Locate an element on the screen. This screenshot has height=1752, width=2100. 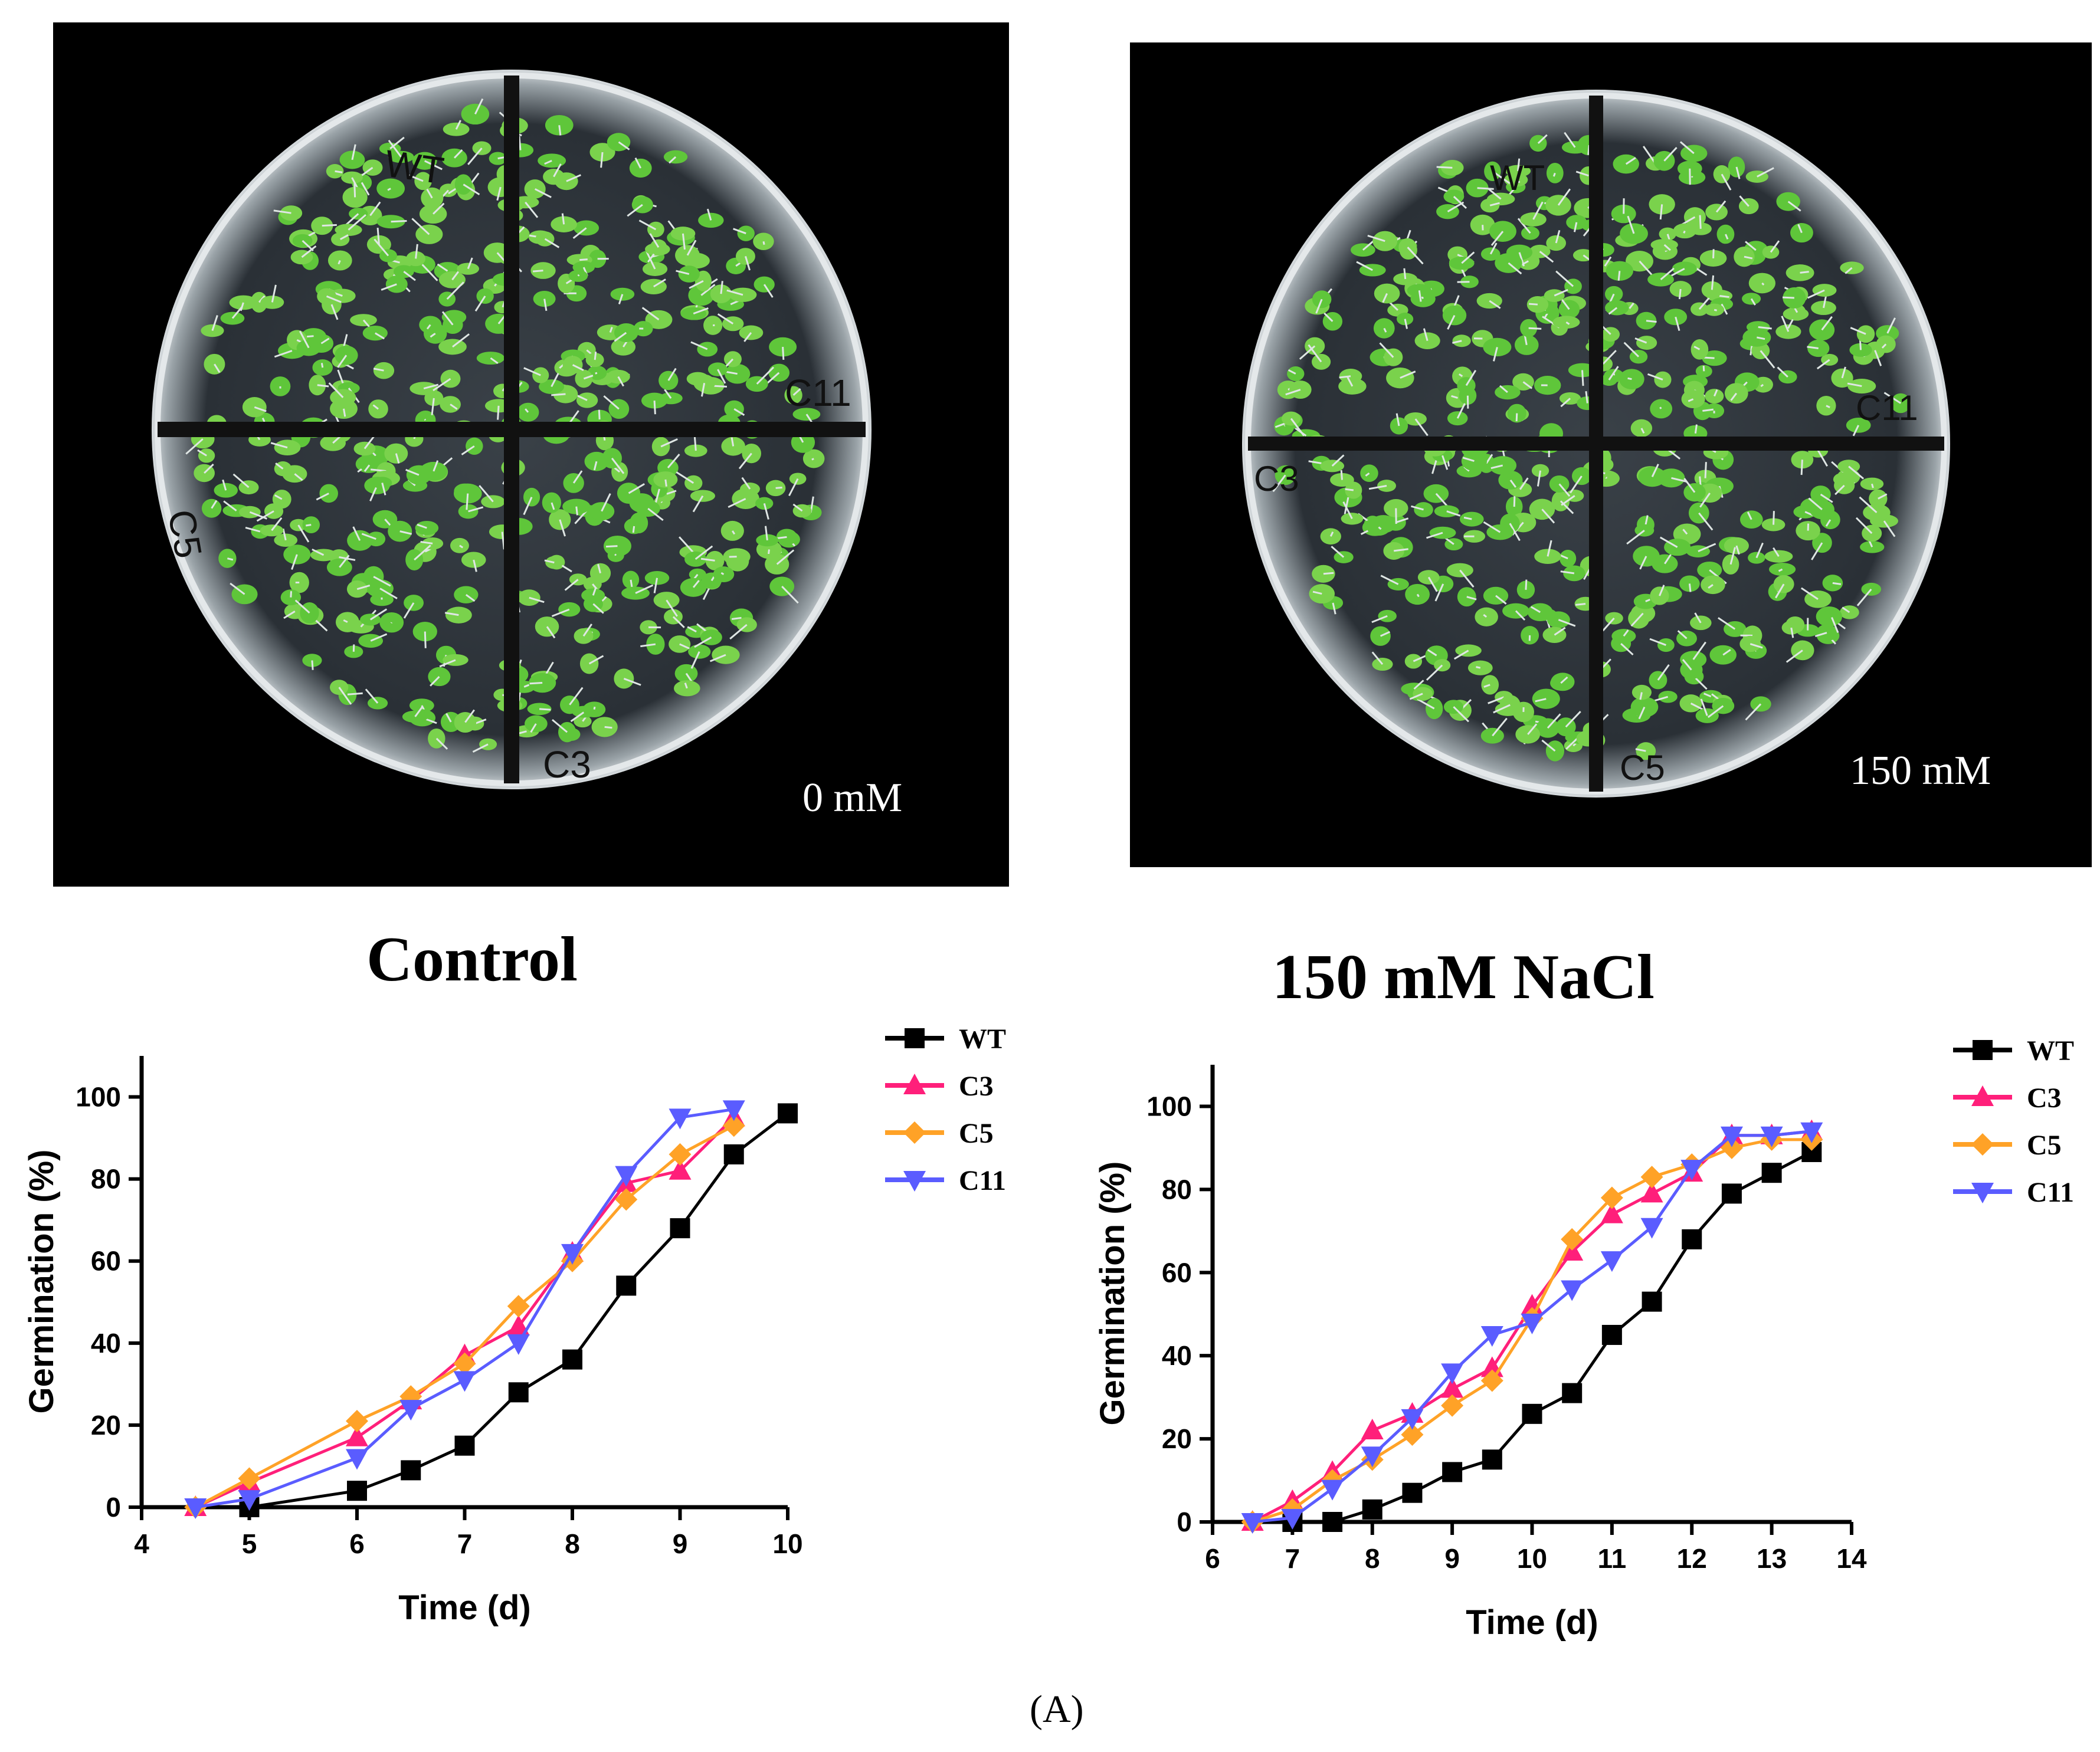
chart-title-salt: 150 mM NaCl is located at coordinates (1463, 977).